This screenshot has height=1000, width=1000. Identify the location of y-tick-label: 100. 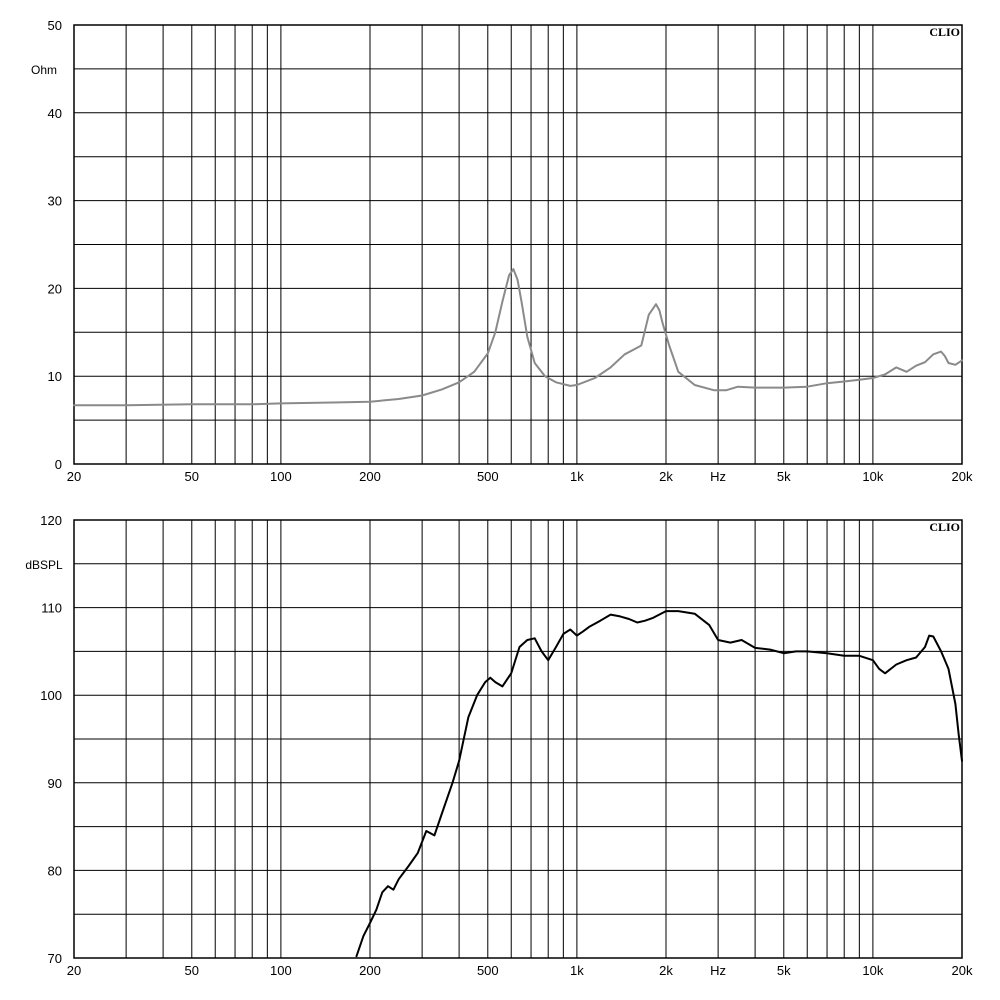
(51, 695).